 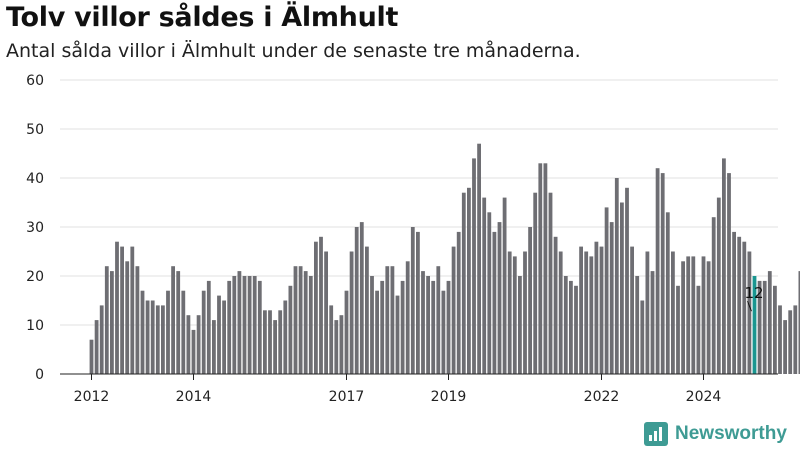 What do you see at coordinates (39, 375) in the screenshot?
I see `y-tick-label: 0` at bounding box center [39, 375].